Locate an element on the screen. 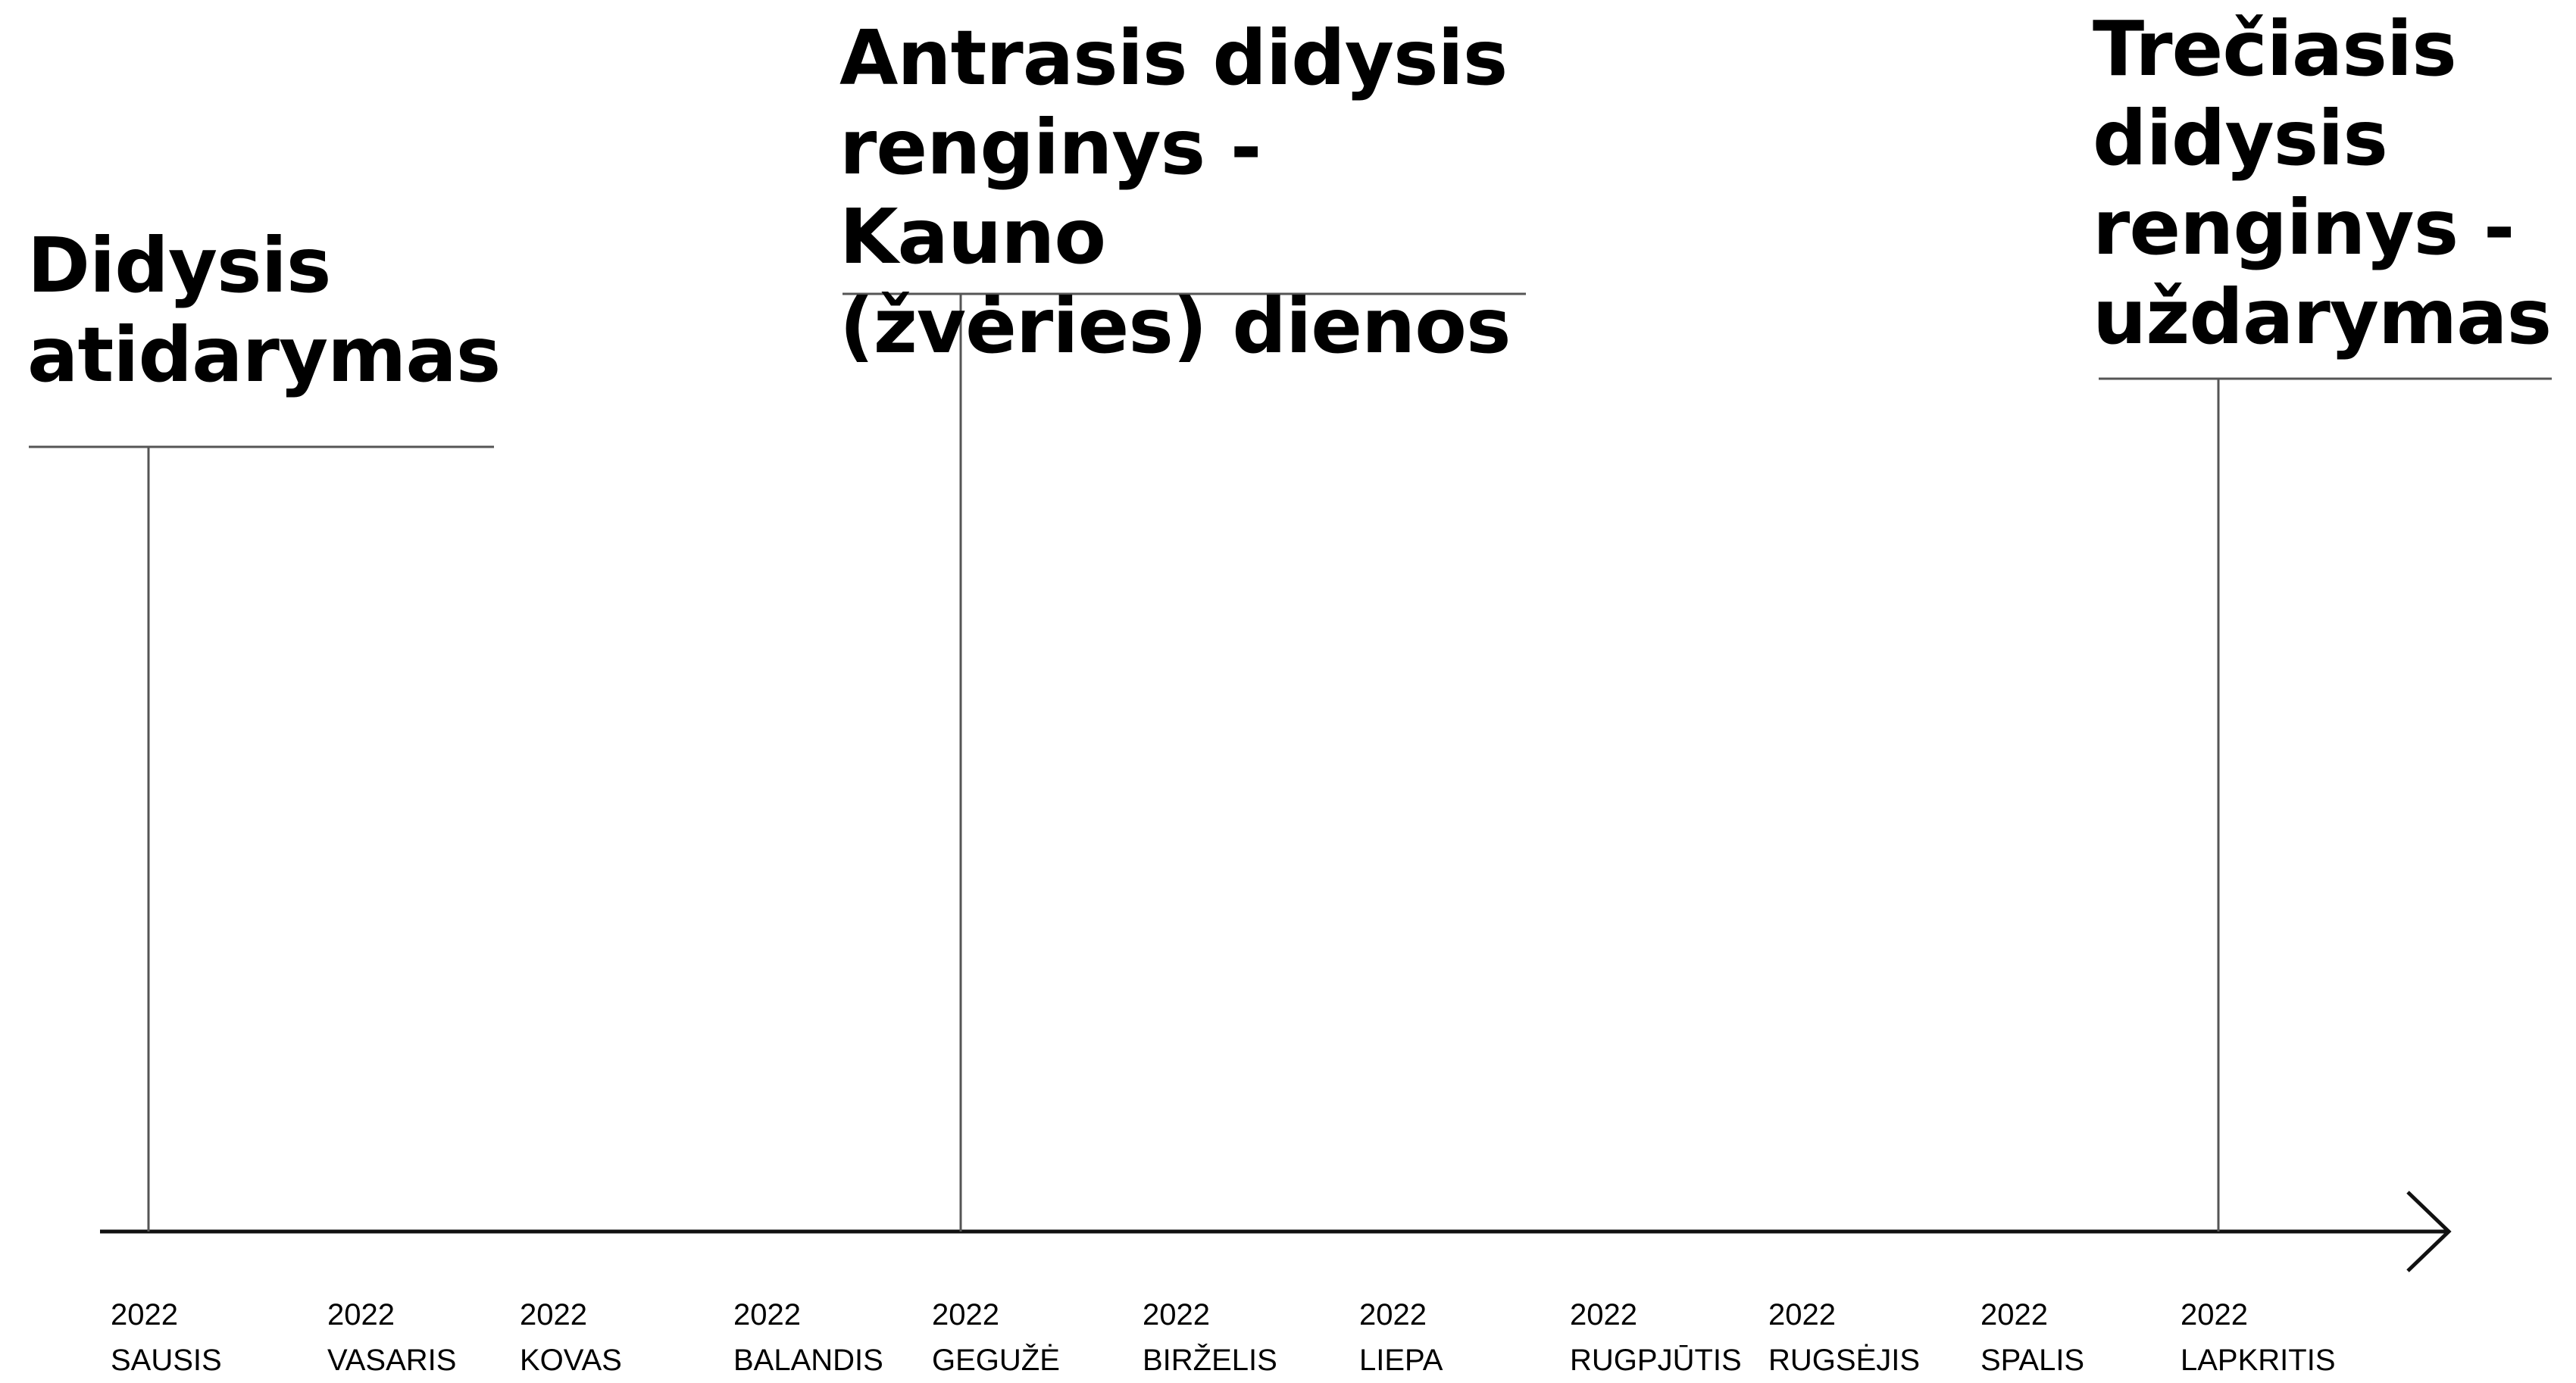  month-label-liepa: 2022 LIEPA is located at coordinates (1401, 1337).